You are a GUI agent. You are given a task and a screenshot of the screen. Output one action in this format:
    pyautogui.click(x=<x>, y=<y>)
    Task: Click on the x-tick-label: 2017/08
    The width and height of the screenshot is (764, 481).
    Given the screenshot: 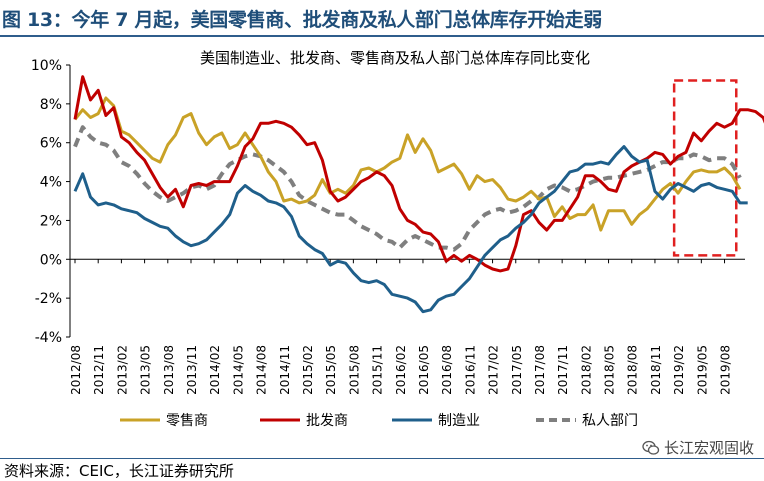 What is the action you would take?
    pyautogui.click(x=540, y=370)
    